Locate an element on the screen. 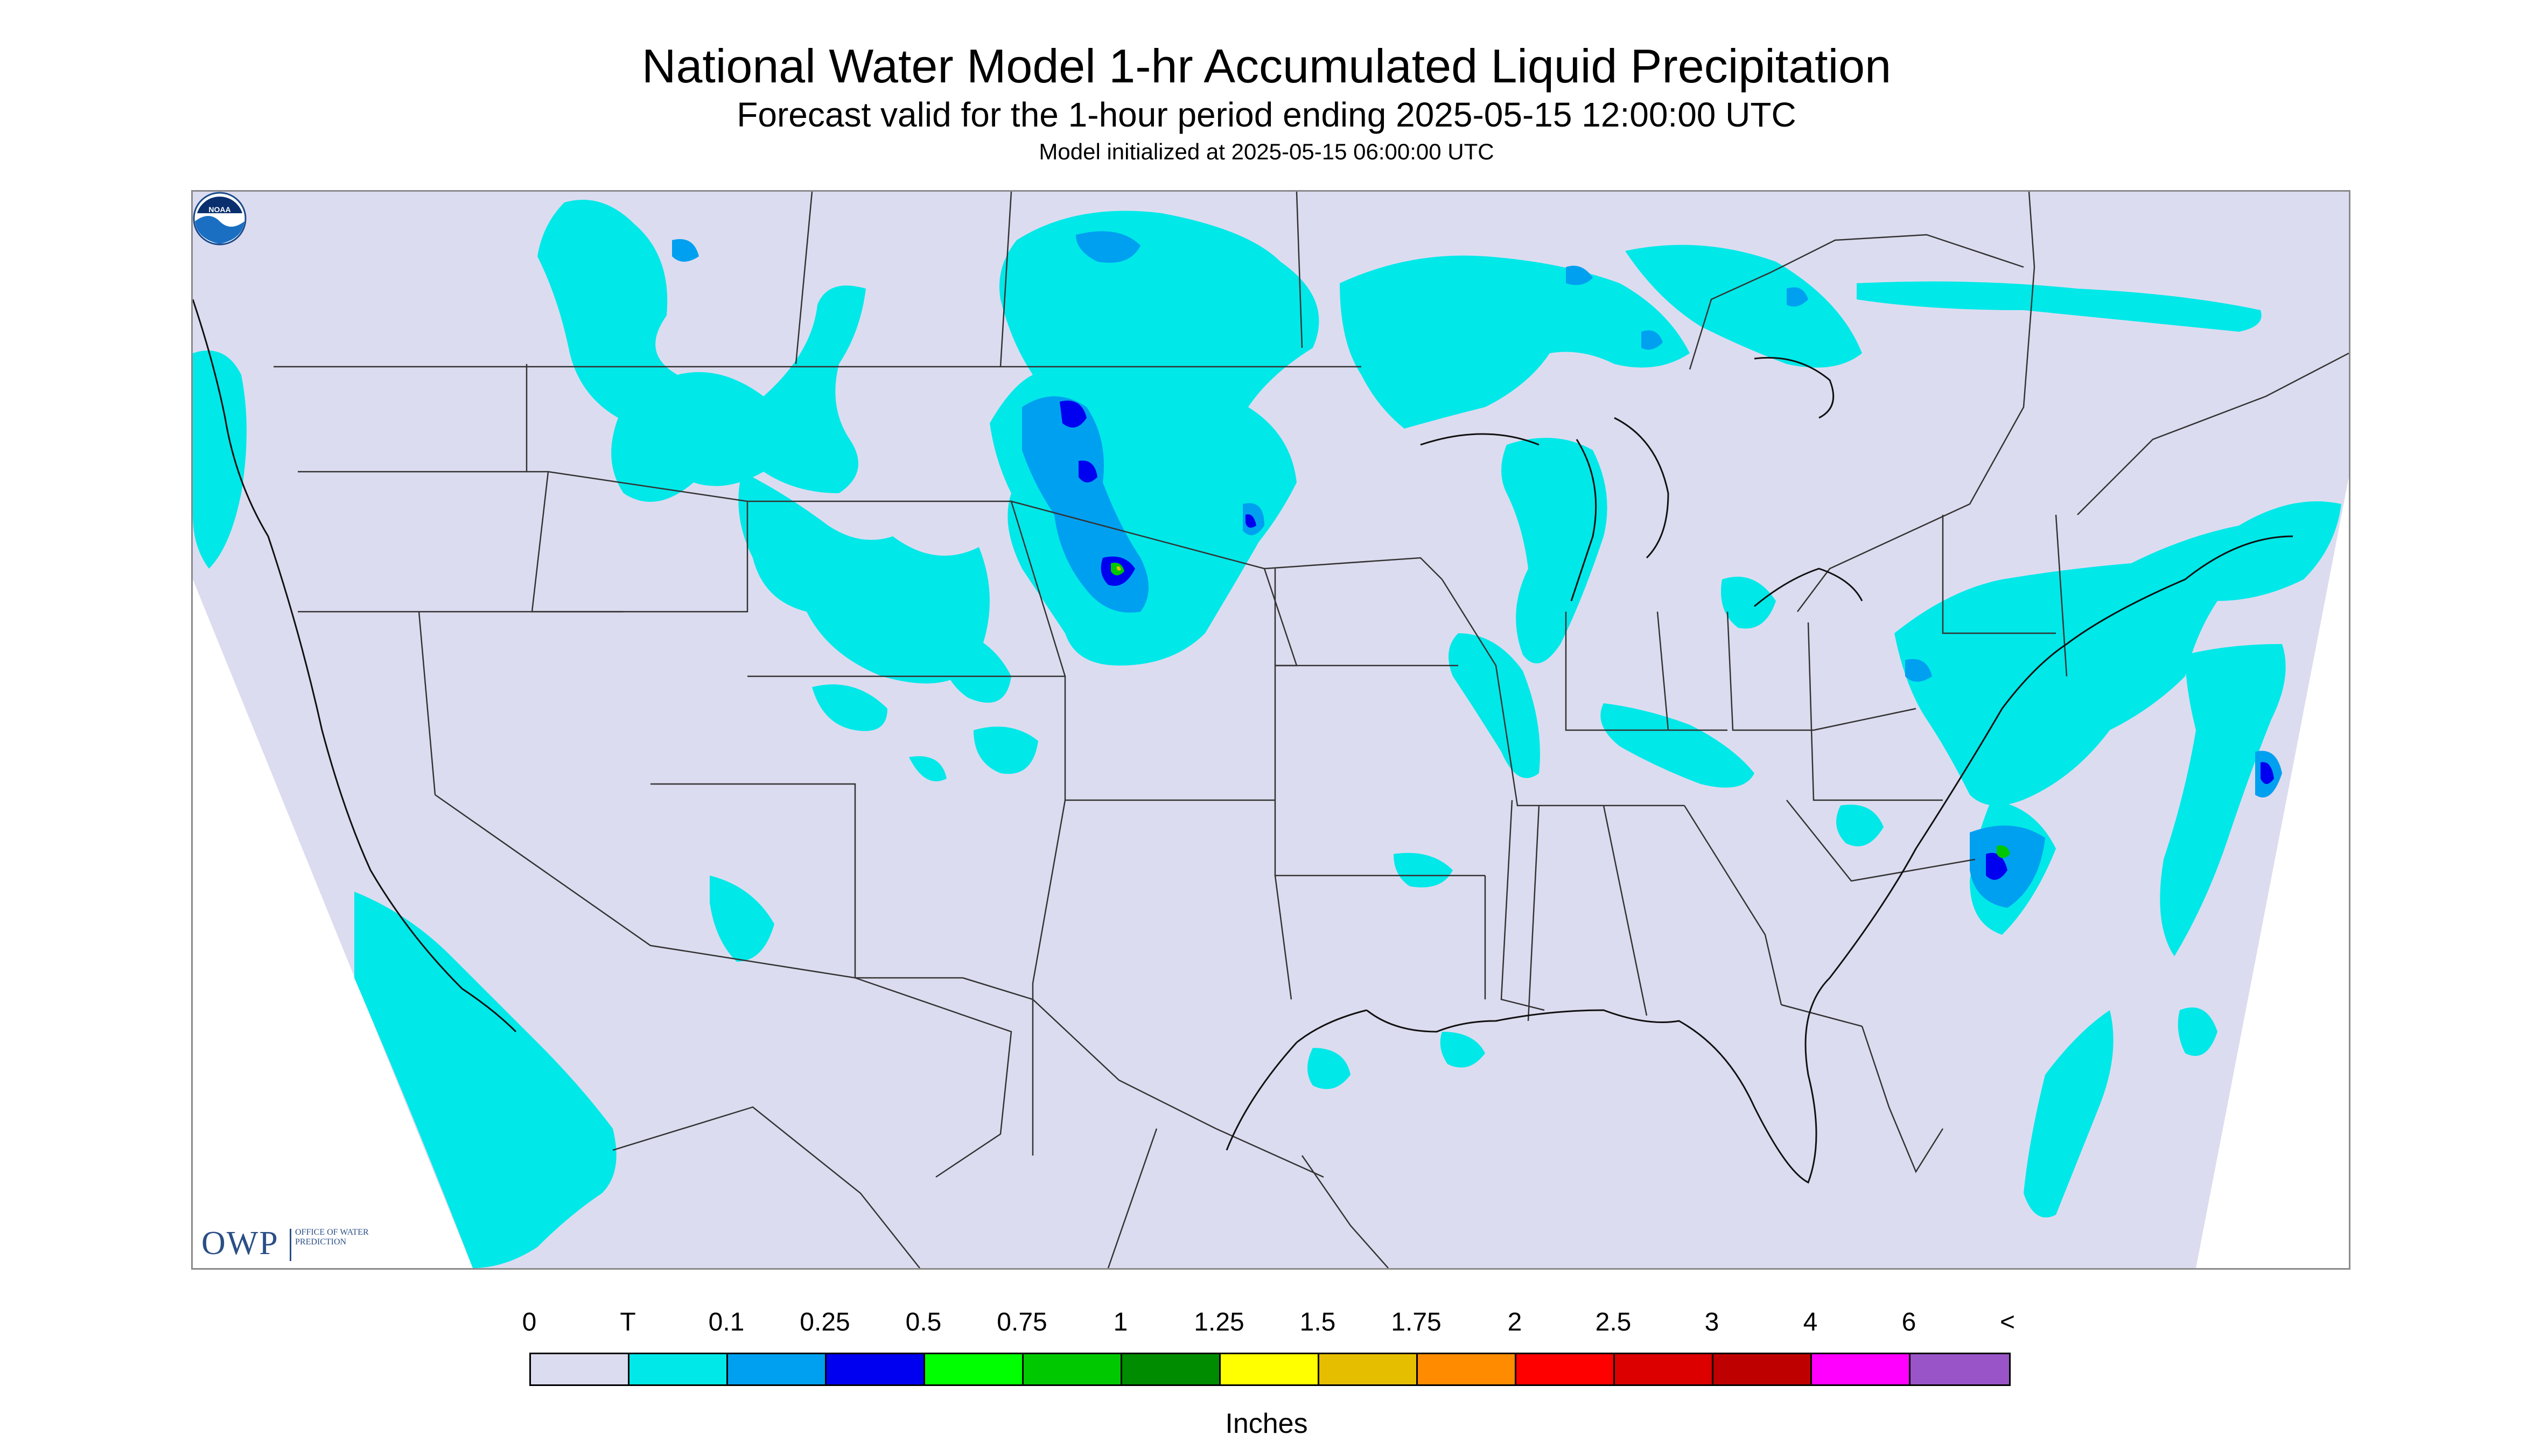  legend-label: 0.1 is located at coordinates (726, 1322).